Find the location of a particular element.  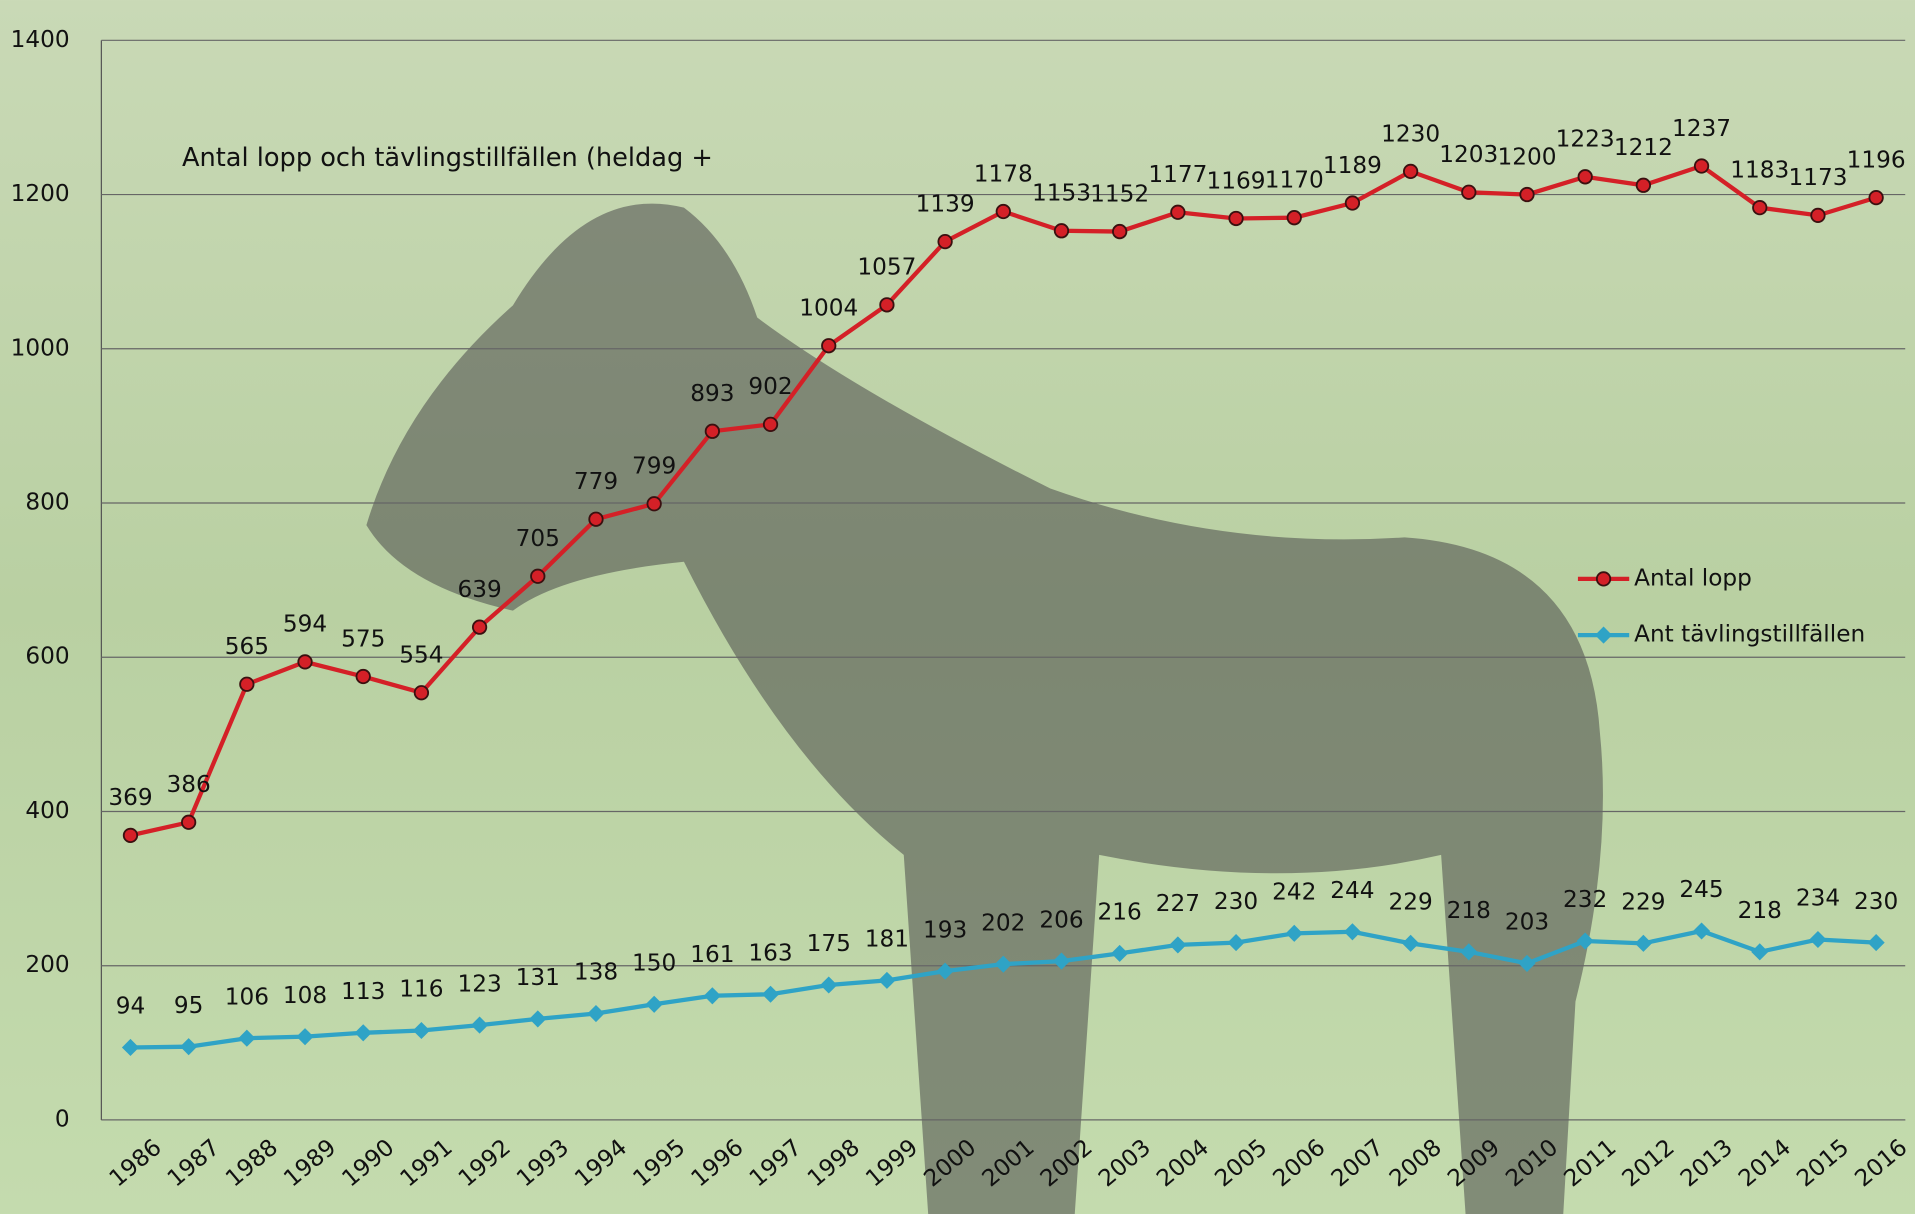

data-label: 229 is located at coordinates (1643, 902).